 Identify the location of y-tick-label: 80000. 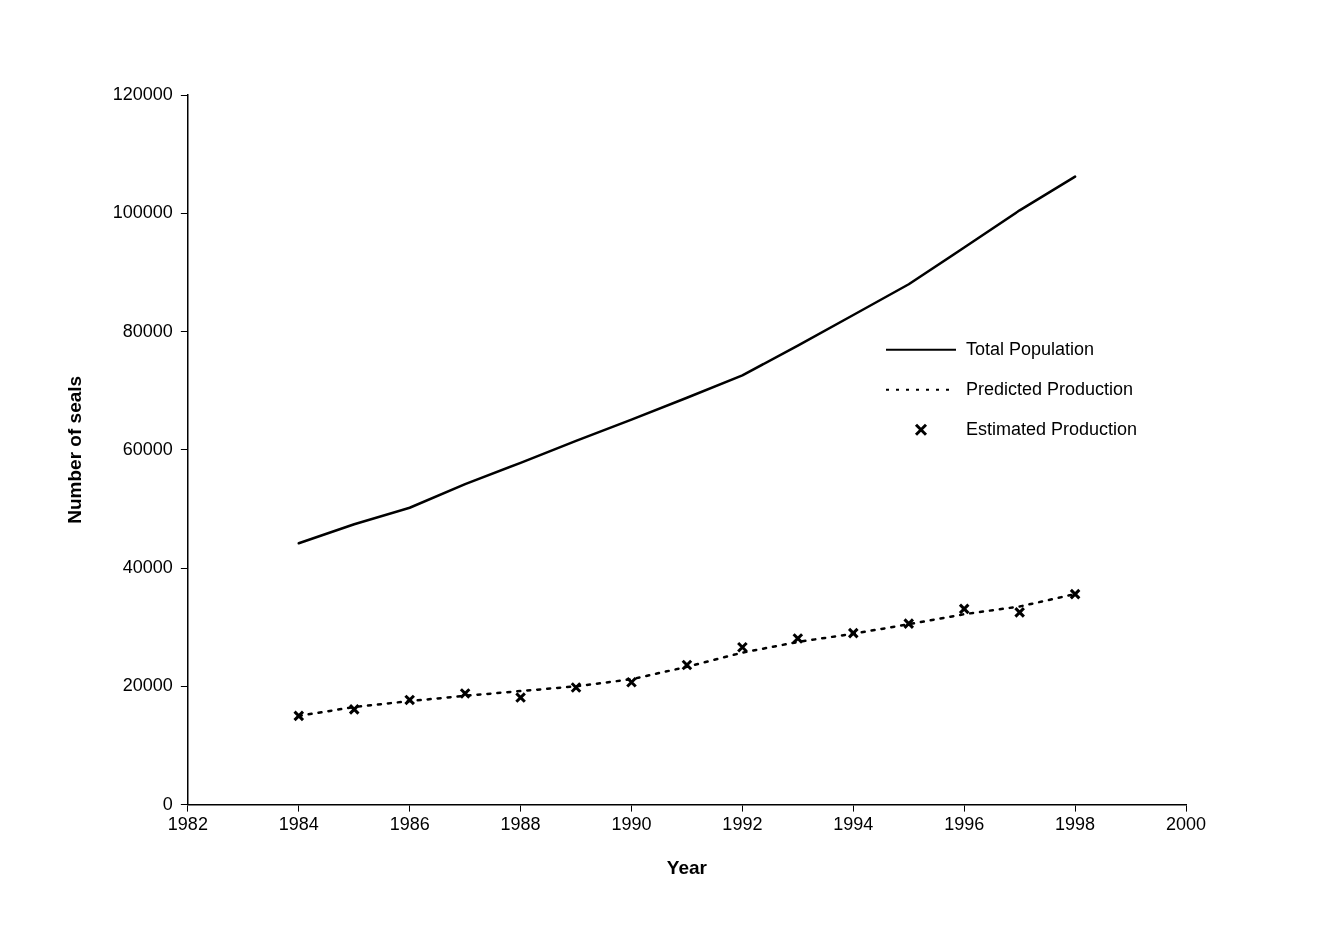
(147, 330).